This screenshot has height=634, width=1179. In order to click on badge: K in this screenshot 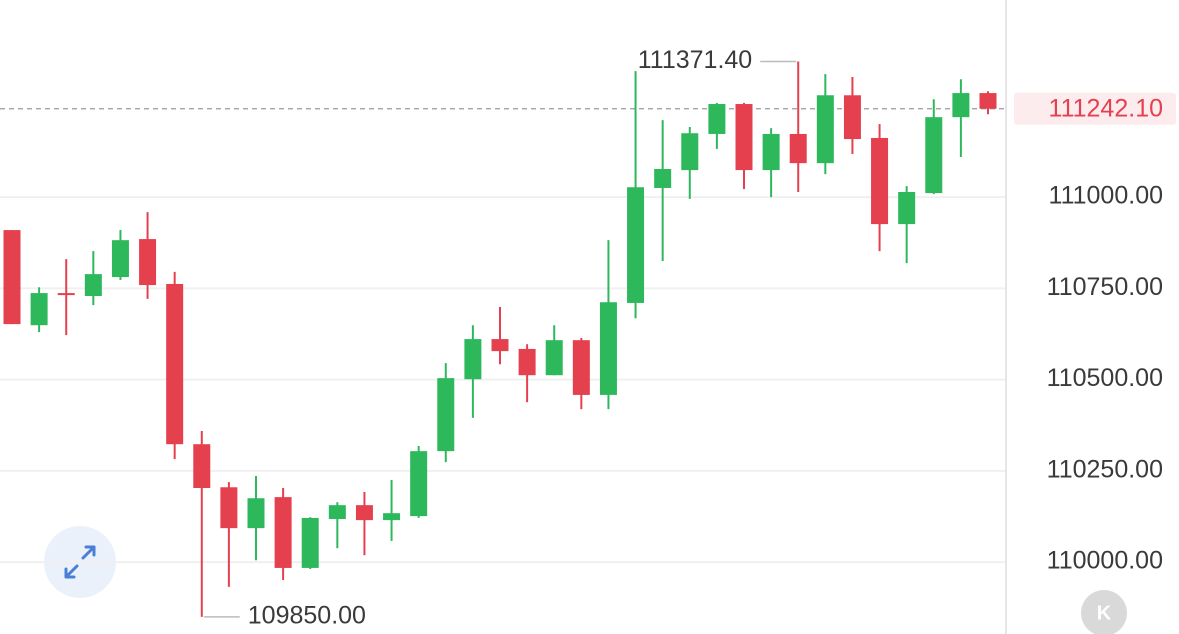, I will do `click(1104, 612)`.